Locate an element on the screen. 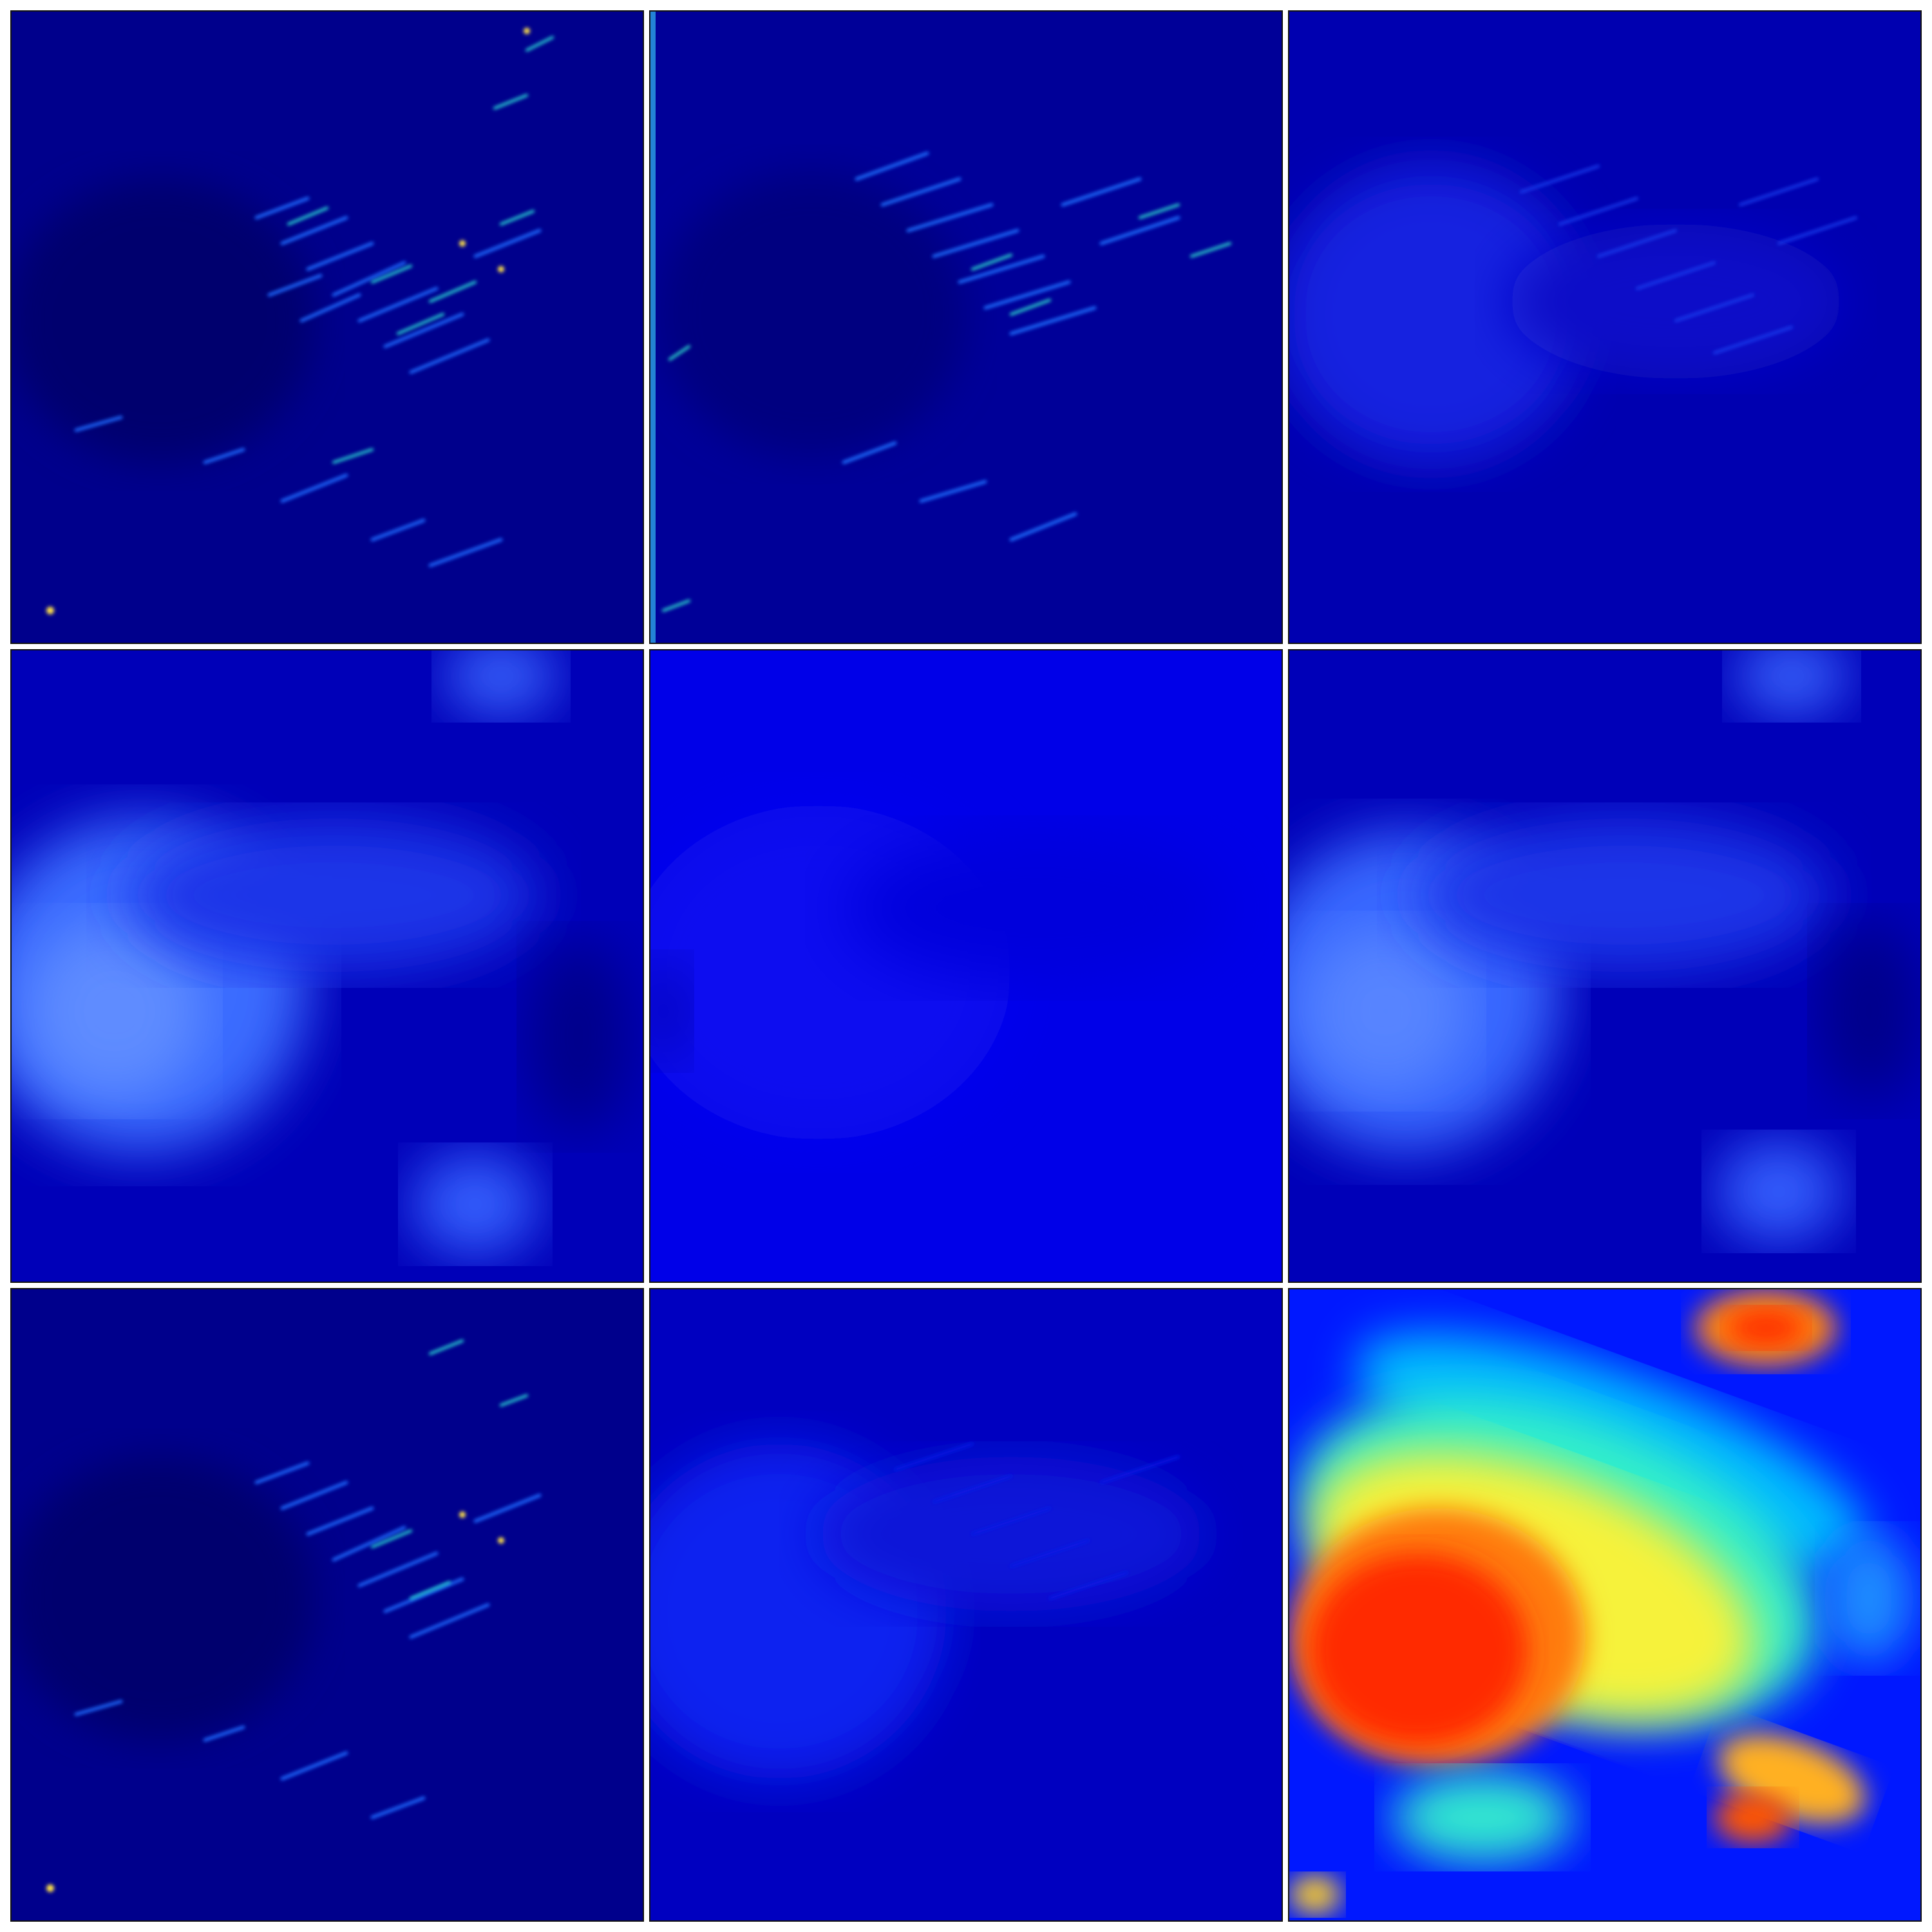 The width and height of the screenshot is (1932, 1932). panel-r3c2 is located at coordinates (966, 1605).